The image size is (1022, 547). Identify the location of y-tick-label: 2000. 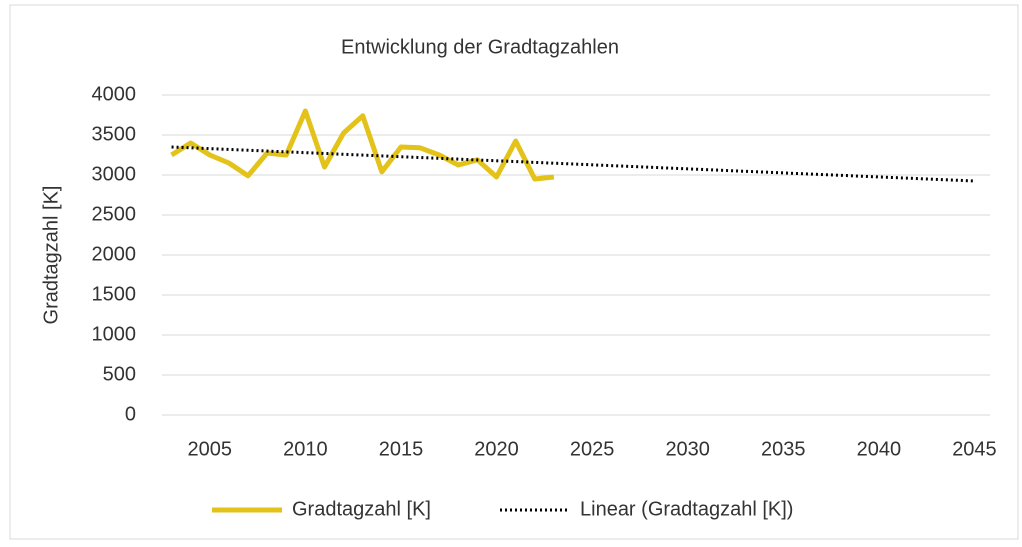
(114, 254).